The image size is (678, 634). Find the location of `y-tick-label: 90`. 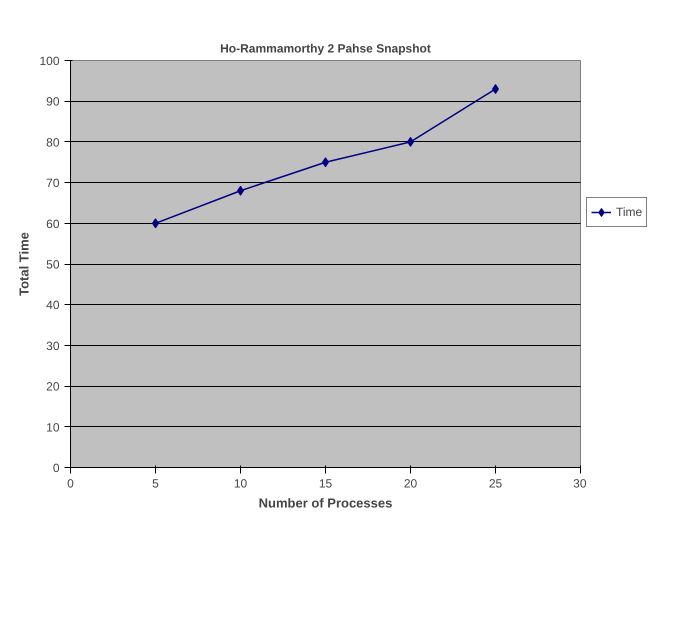

y-tick-label: 90 is located at coordinates (53, 101).